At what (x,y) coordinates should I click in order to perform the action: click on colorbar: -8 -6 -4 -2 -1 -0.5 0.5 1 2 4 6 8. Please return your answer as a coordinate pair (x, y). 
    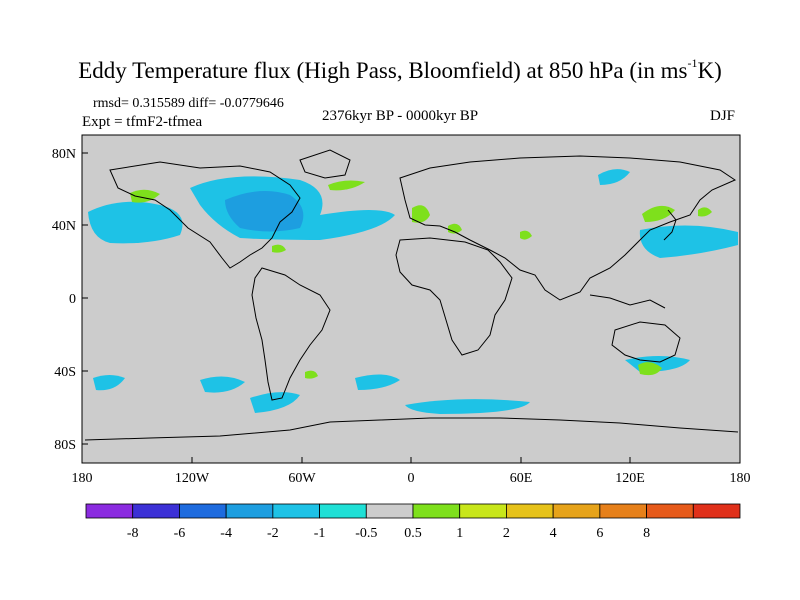
    Looking at the image, I should click on (413, 522).